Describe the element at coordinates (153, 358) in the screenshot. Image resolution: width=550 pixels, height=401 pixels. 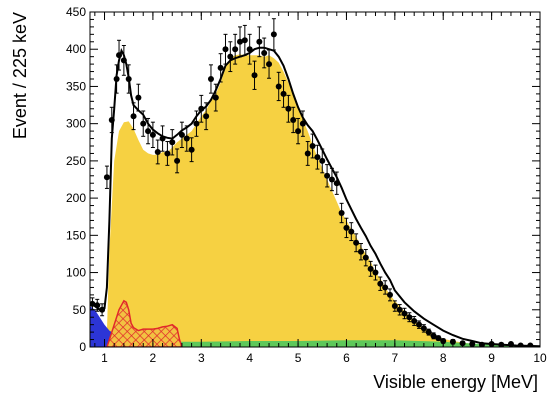
I see `x-tick-label: 2` at that location.